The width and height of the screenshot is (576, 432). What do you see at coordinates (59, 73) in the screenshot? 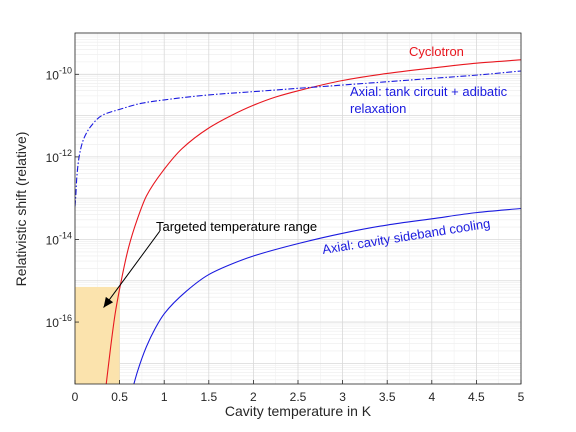
I see `y-tick-label: 10-10` at bounding box center [59, 73].